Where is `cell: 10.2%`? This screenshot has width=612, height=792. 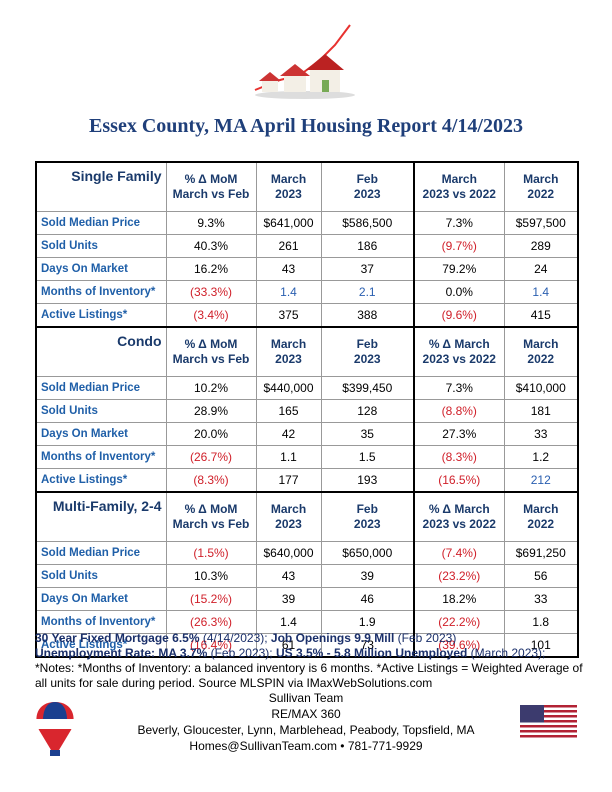
cell: 10.2% is located at coordinates (211, 388).